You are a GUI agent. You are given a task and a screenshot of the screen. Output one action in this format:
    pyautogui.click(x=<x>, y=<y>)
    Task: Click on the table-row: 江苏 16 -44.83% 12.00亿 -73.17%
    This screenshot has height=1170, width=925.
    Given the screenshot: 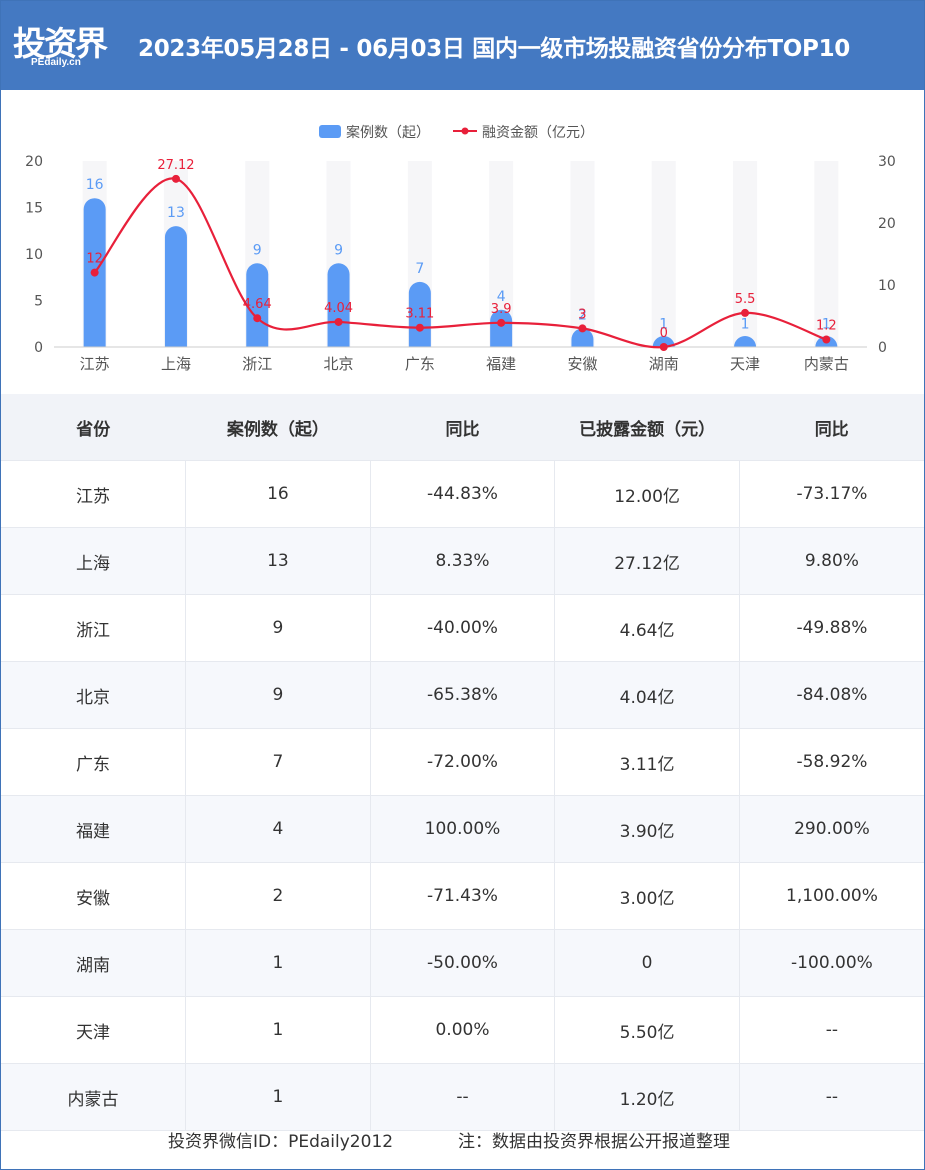 What is the action you would take?
    pyautogui.click(x=462, y=494)
    